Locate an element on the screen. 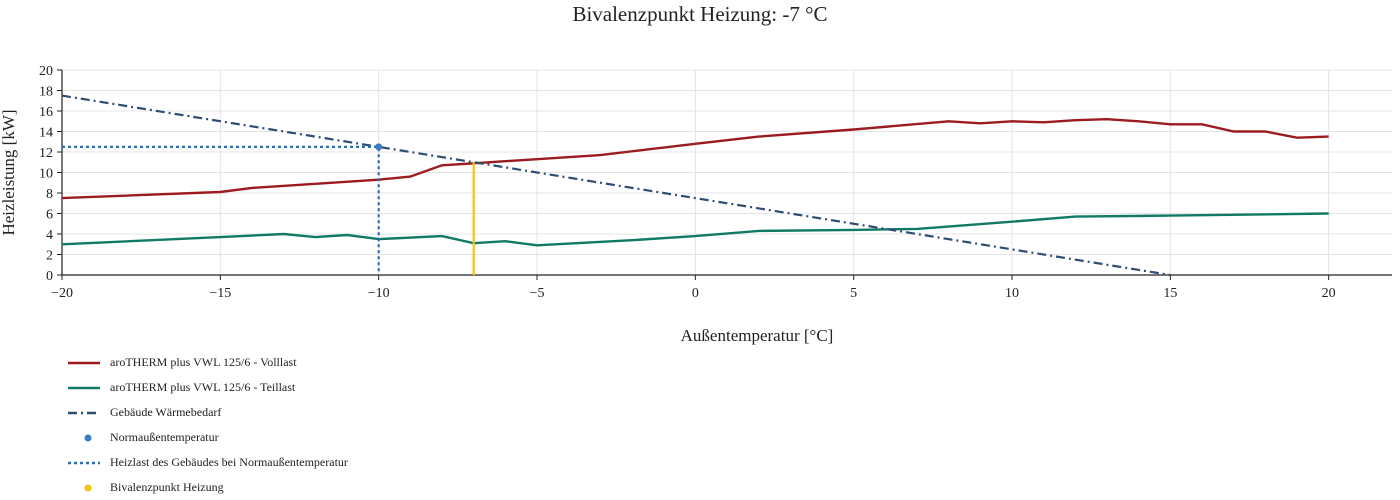  x-tick-label: 0 is located at coordinates (695, 293).